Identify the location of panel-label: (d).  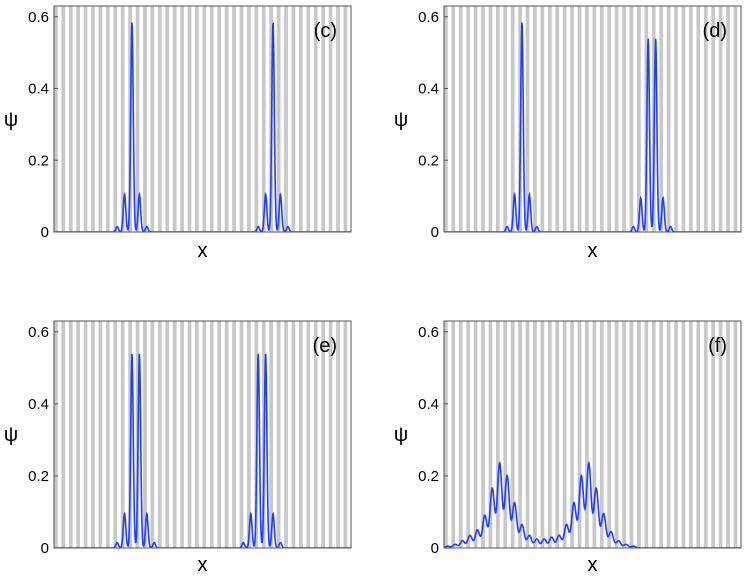
(715, 31).